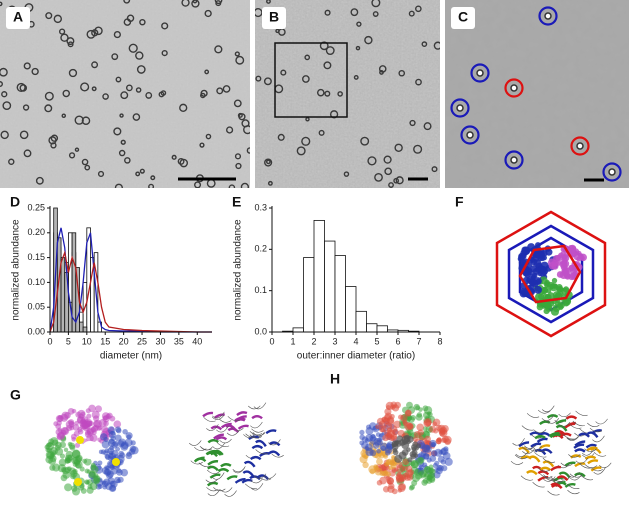  What do you see at coordinates (397, 341) in the screenshot?
I see `x-tick-label: 6` at bounding box center [397, 341].